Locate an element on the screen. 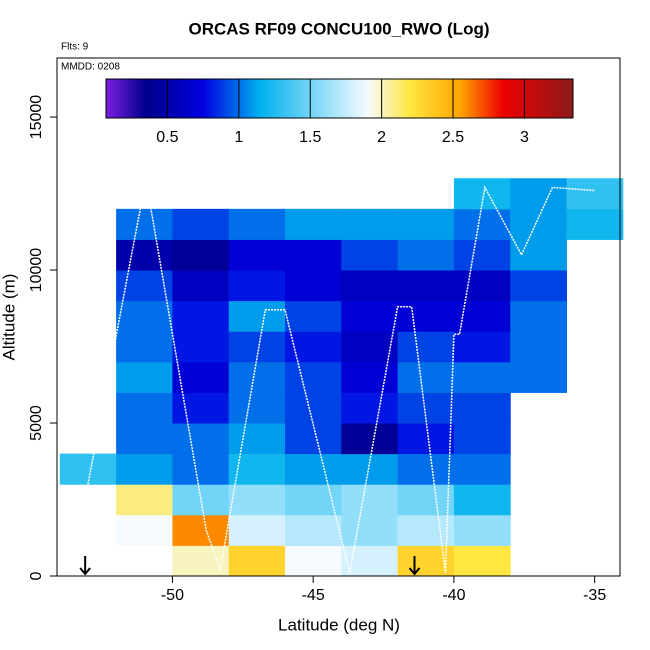 This screenshot has width=650, height=650. colorbar-tick-label: 2 is located at coordinates (381, 137).